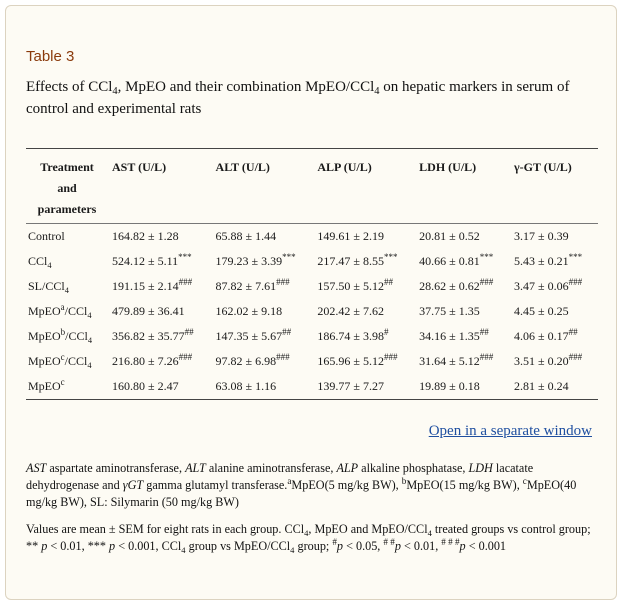  I want to click on open-separate-window-link: Open in a separate window, so click(510, 431).